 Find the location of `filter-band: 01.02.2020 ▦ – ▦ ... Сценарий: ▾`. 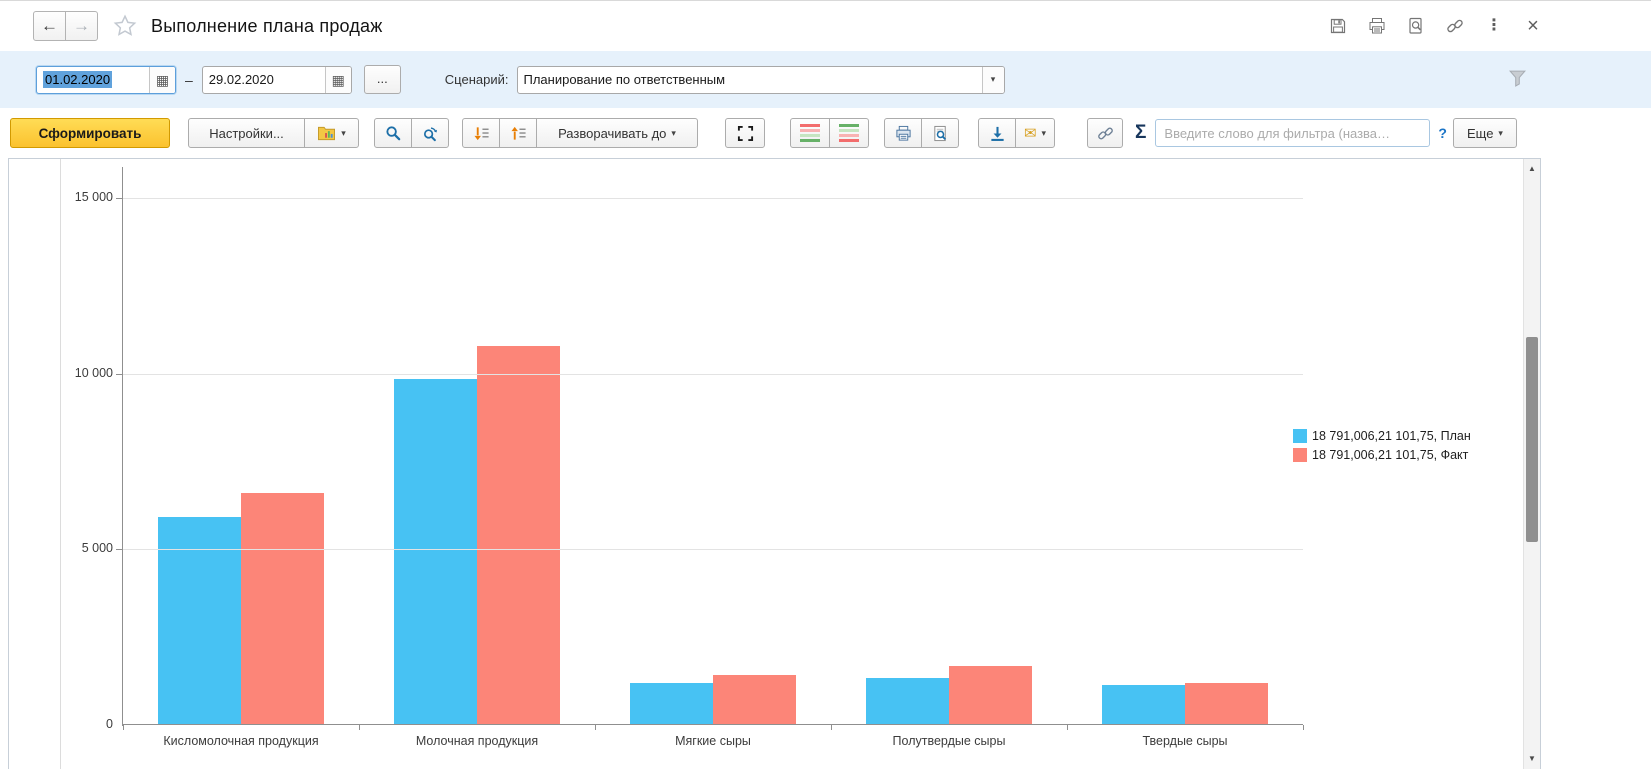

filter-band: 01.02.2020 ▦ – ▦ ... Сценарий: ▾ is located at coordinates (825, 79).